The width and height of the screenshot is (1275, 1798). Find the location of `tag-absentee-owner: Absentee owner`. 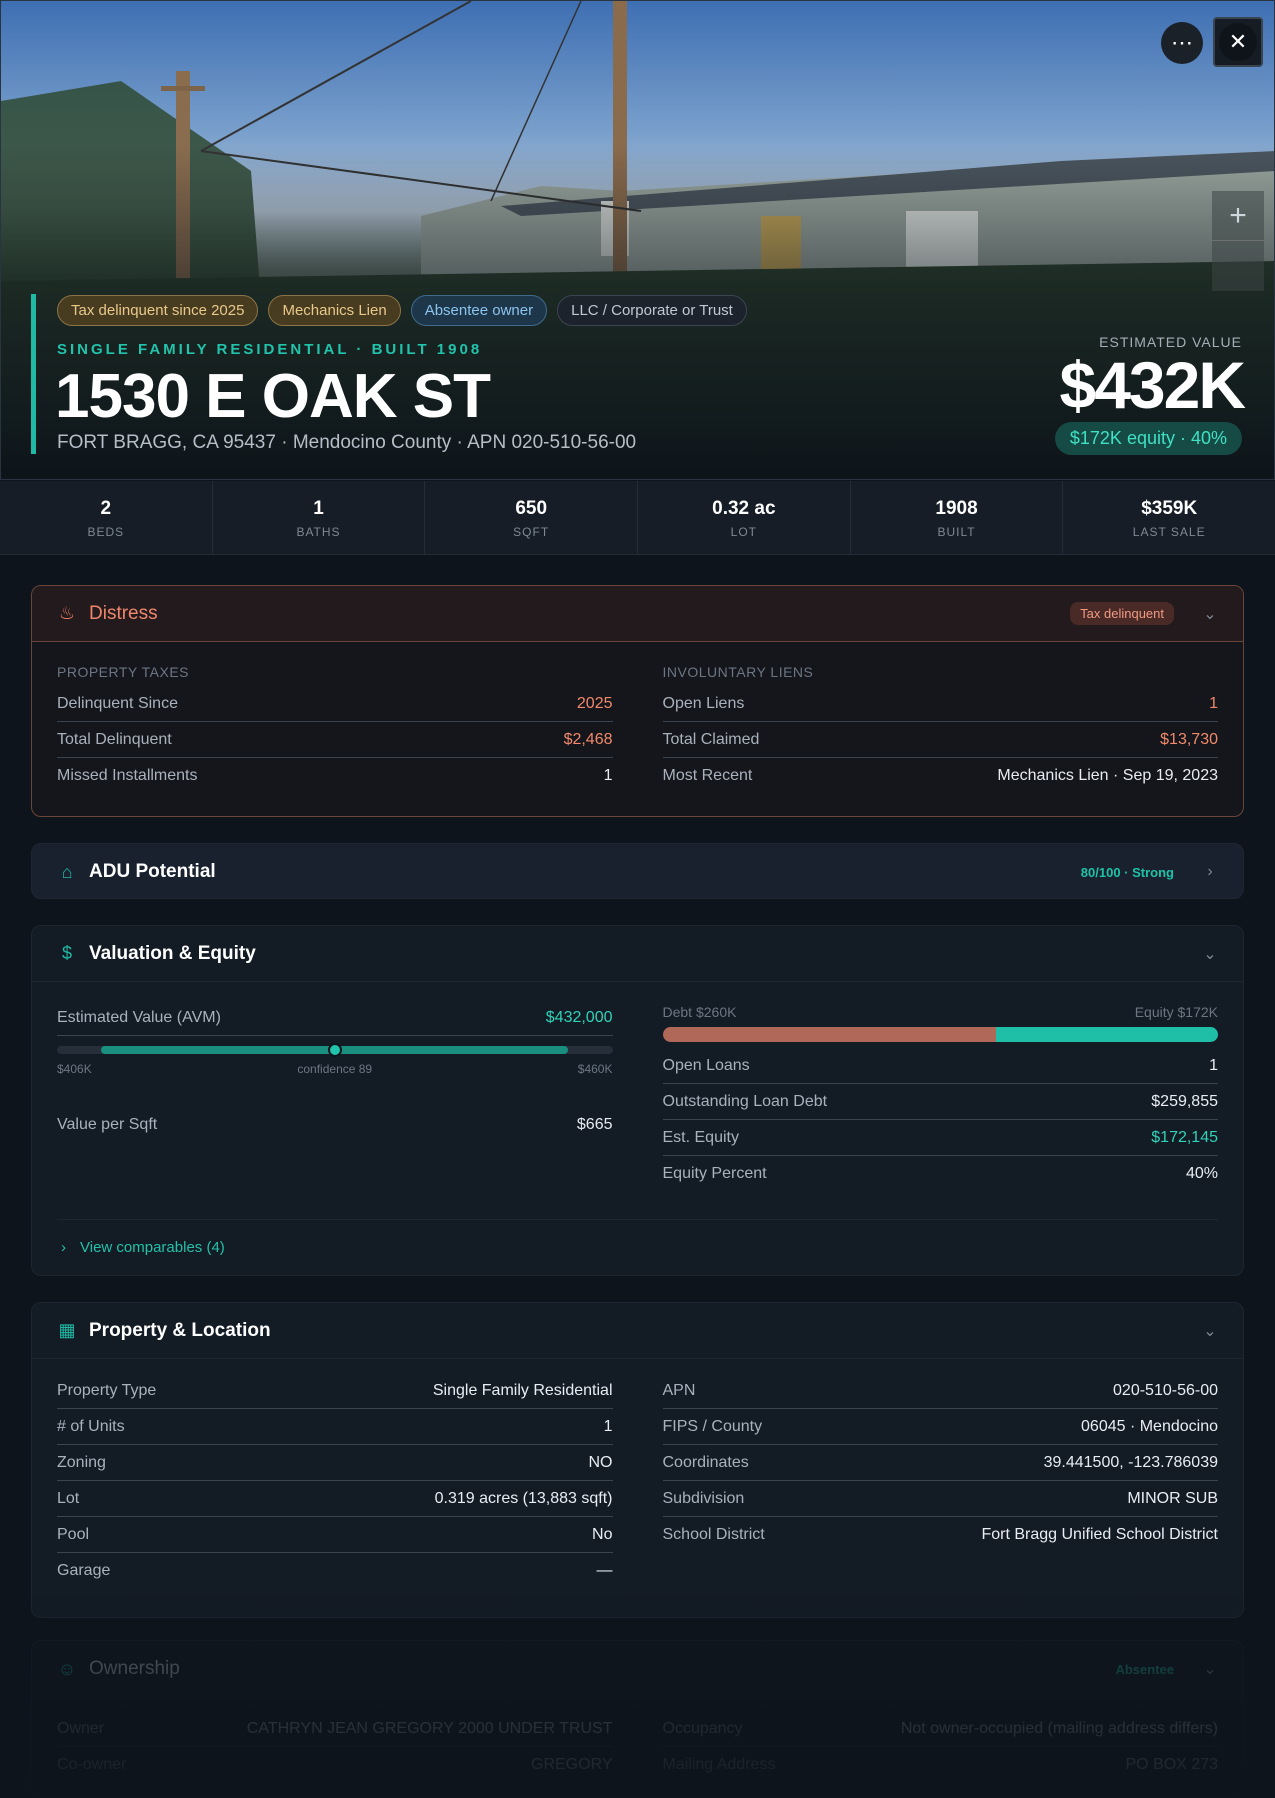

tag-absentee-owner: Absentee owner is located at coordinates (479, 310).